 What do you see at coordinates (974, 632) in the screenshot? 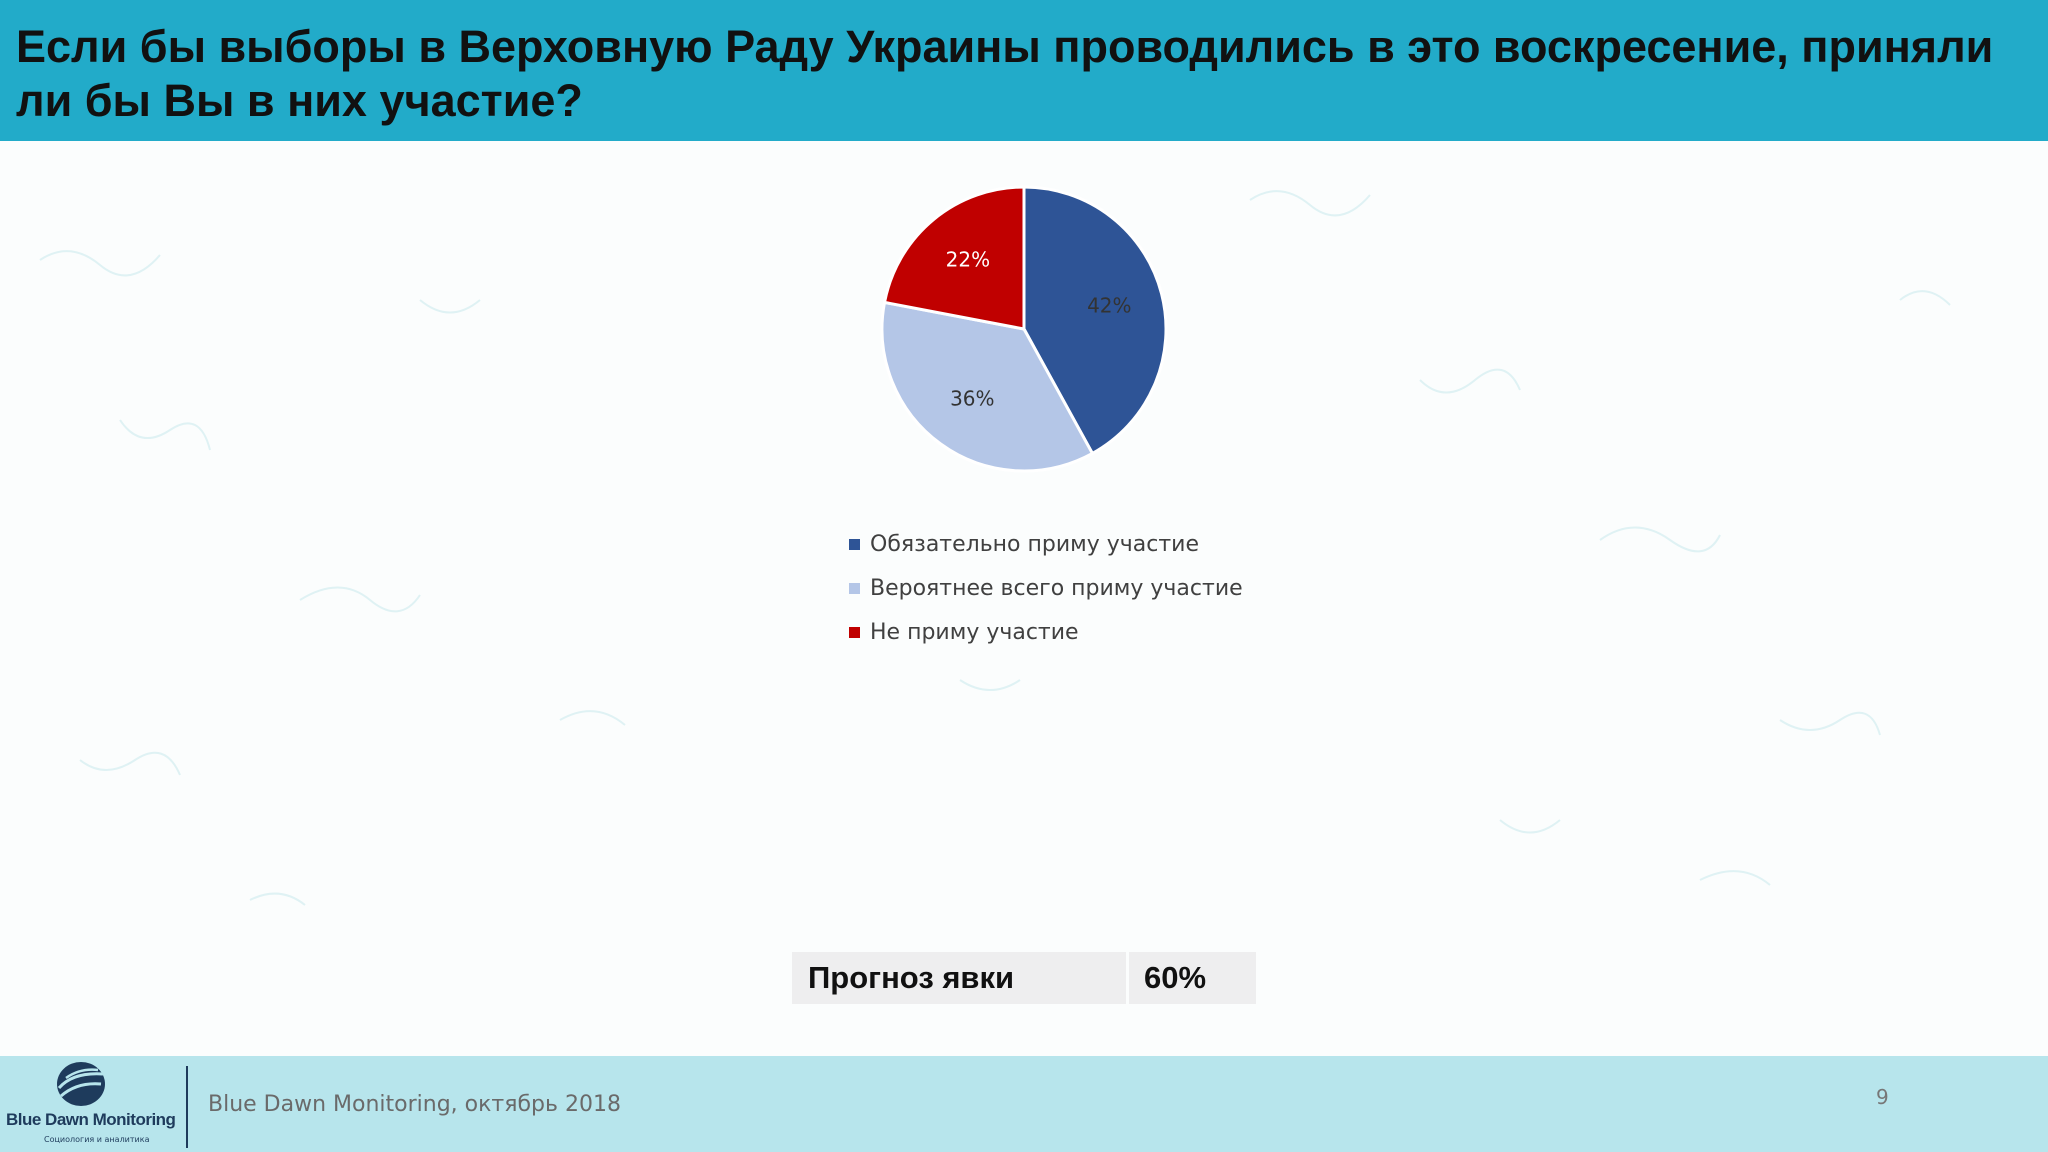
I see `legend-label-2: Не приму участие` at bounding box center [974, 632].